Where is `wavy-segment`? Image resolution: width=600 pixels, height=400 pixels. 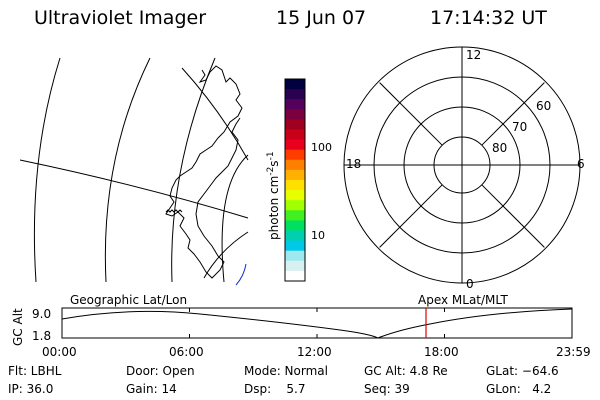 wavy-segment is located at coordinates (174, 211).